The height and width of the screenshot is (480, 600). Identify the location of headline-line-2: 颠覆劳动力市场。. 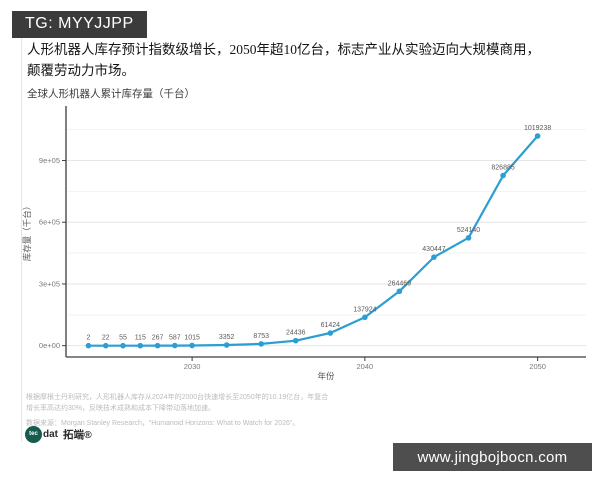
(81, 70).